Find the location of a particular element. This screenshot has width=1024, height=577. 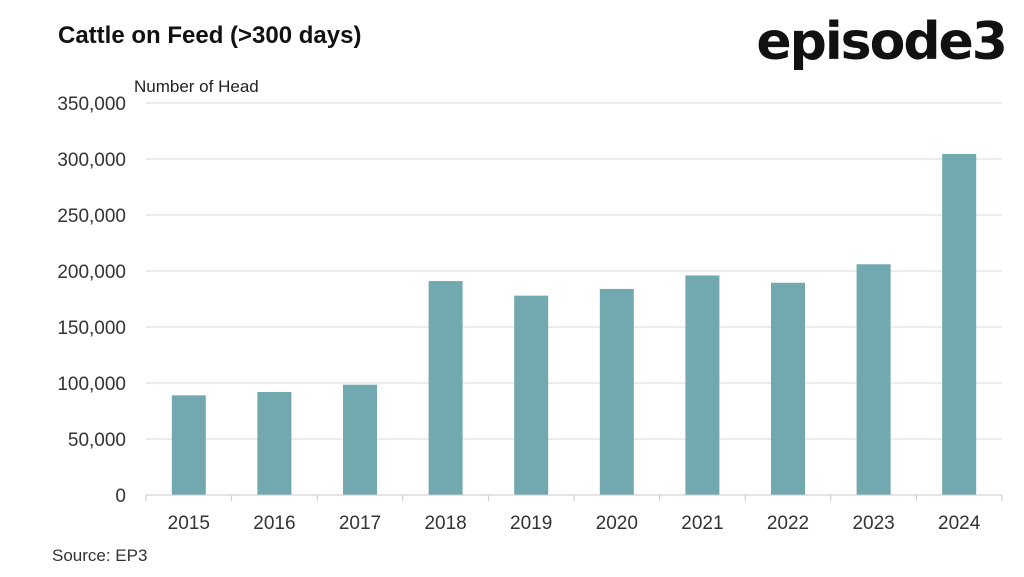

y-tick-label: 250,000 is located at coordinates (91, 216).